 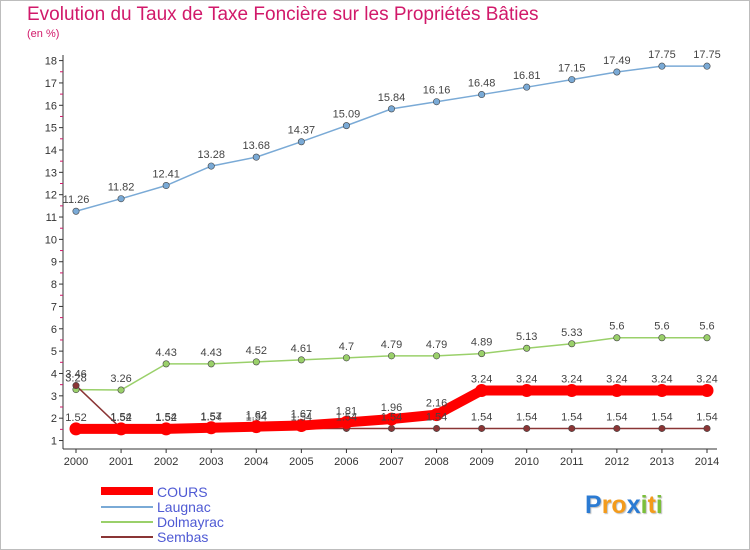 What do you see at coordinates (190, 522) in the screenshot?
I see `legend-label-dolmayrac: Dolmayrac` at bounding box center [190, 522].